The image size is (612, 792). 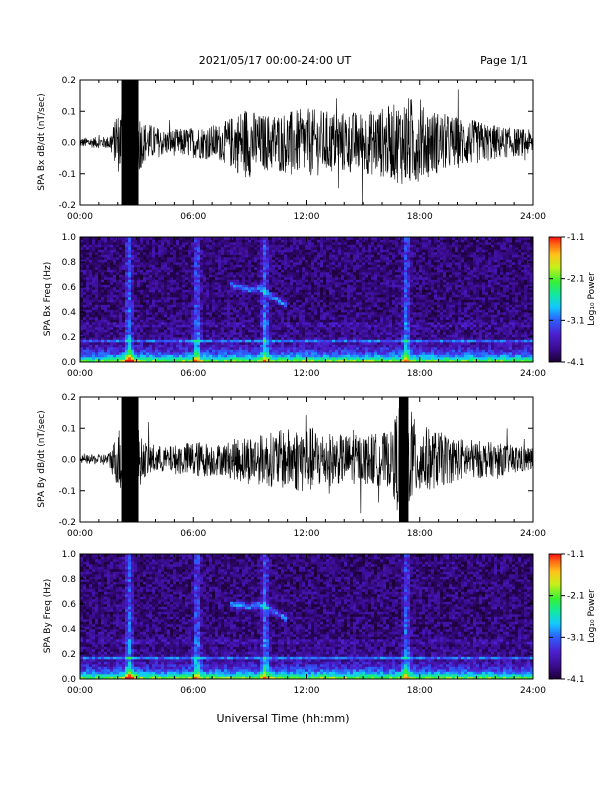 What do you see at coordinates (504, 60) in the screenshot?
I see `page-indicator: Page 1/1` at bounding box center [504, 60].